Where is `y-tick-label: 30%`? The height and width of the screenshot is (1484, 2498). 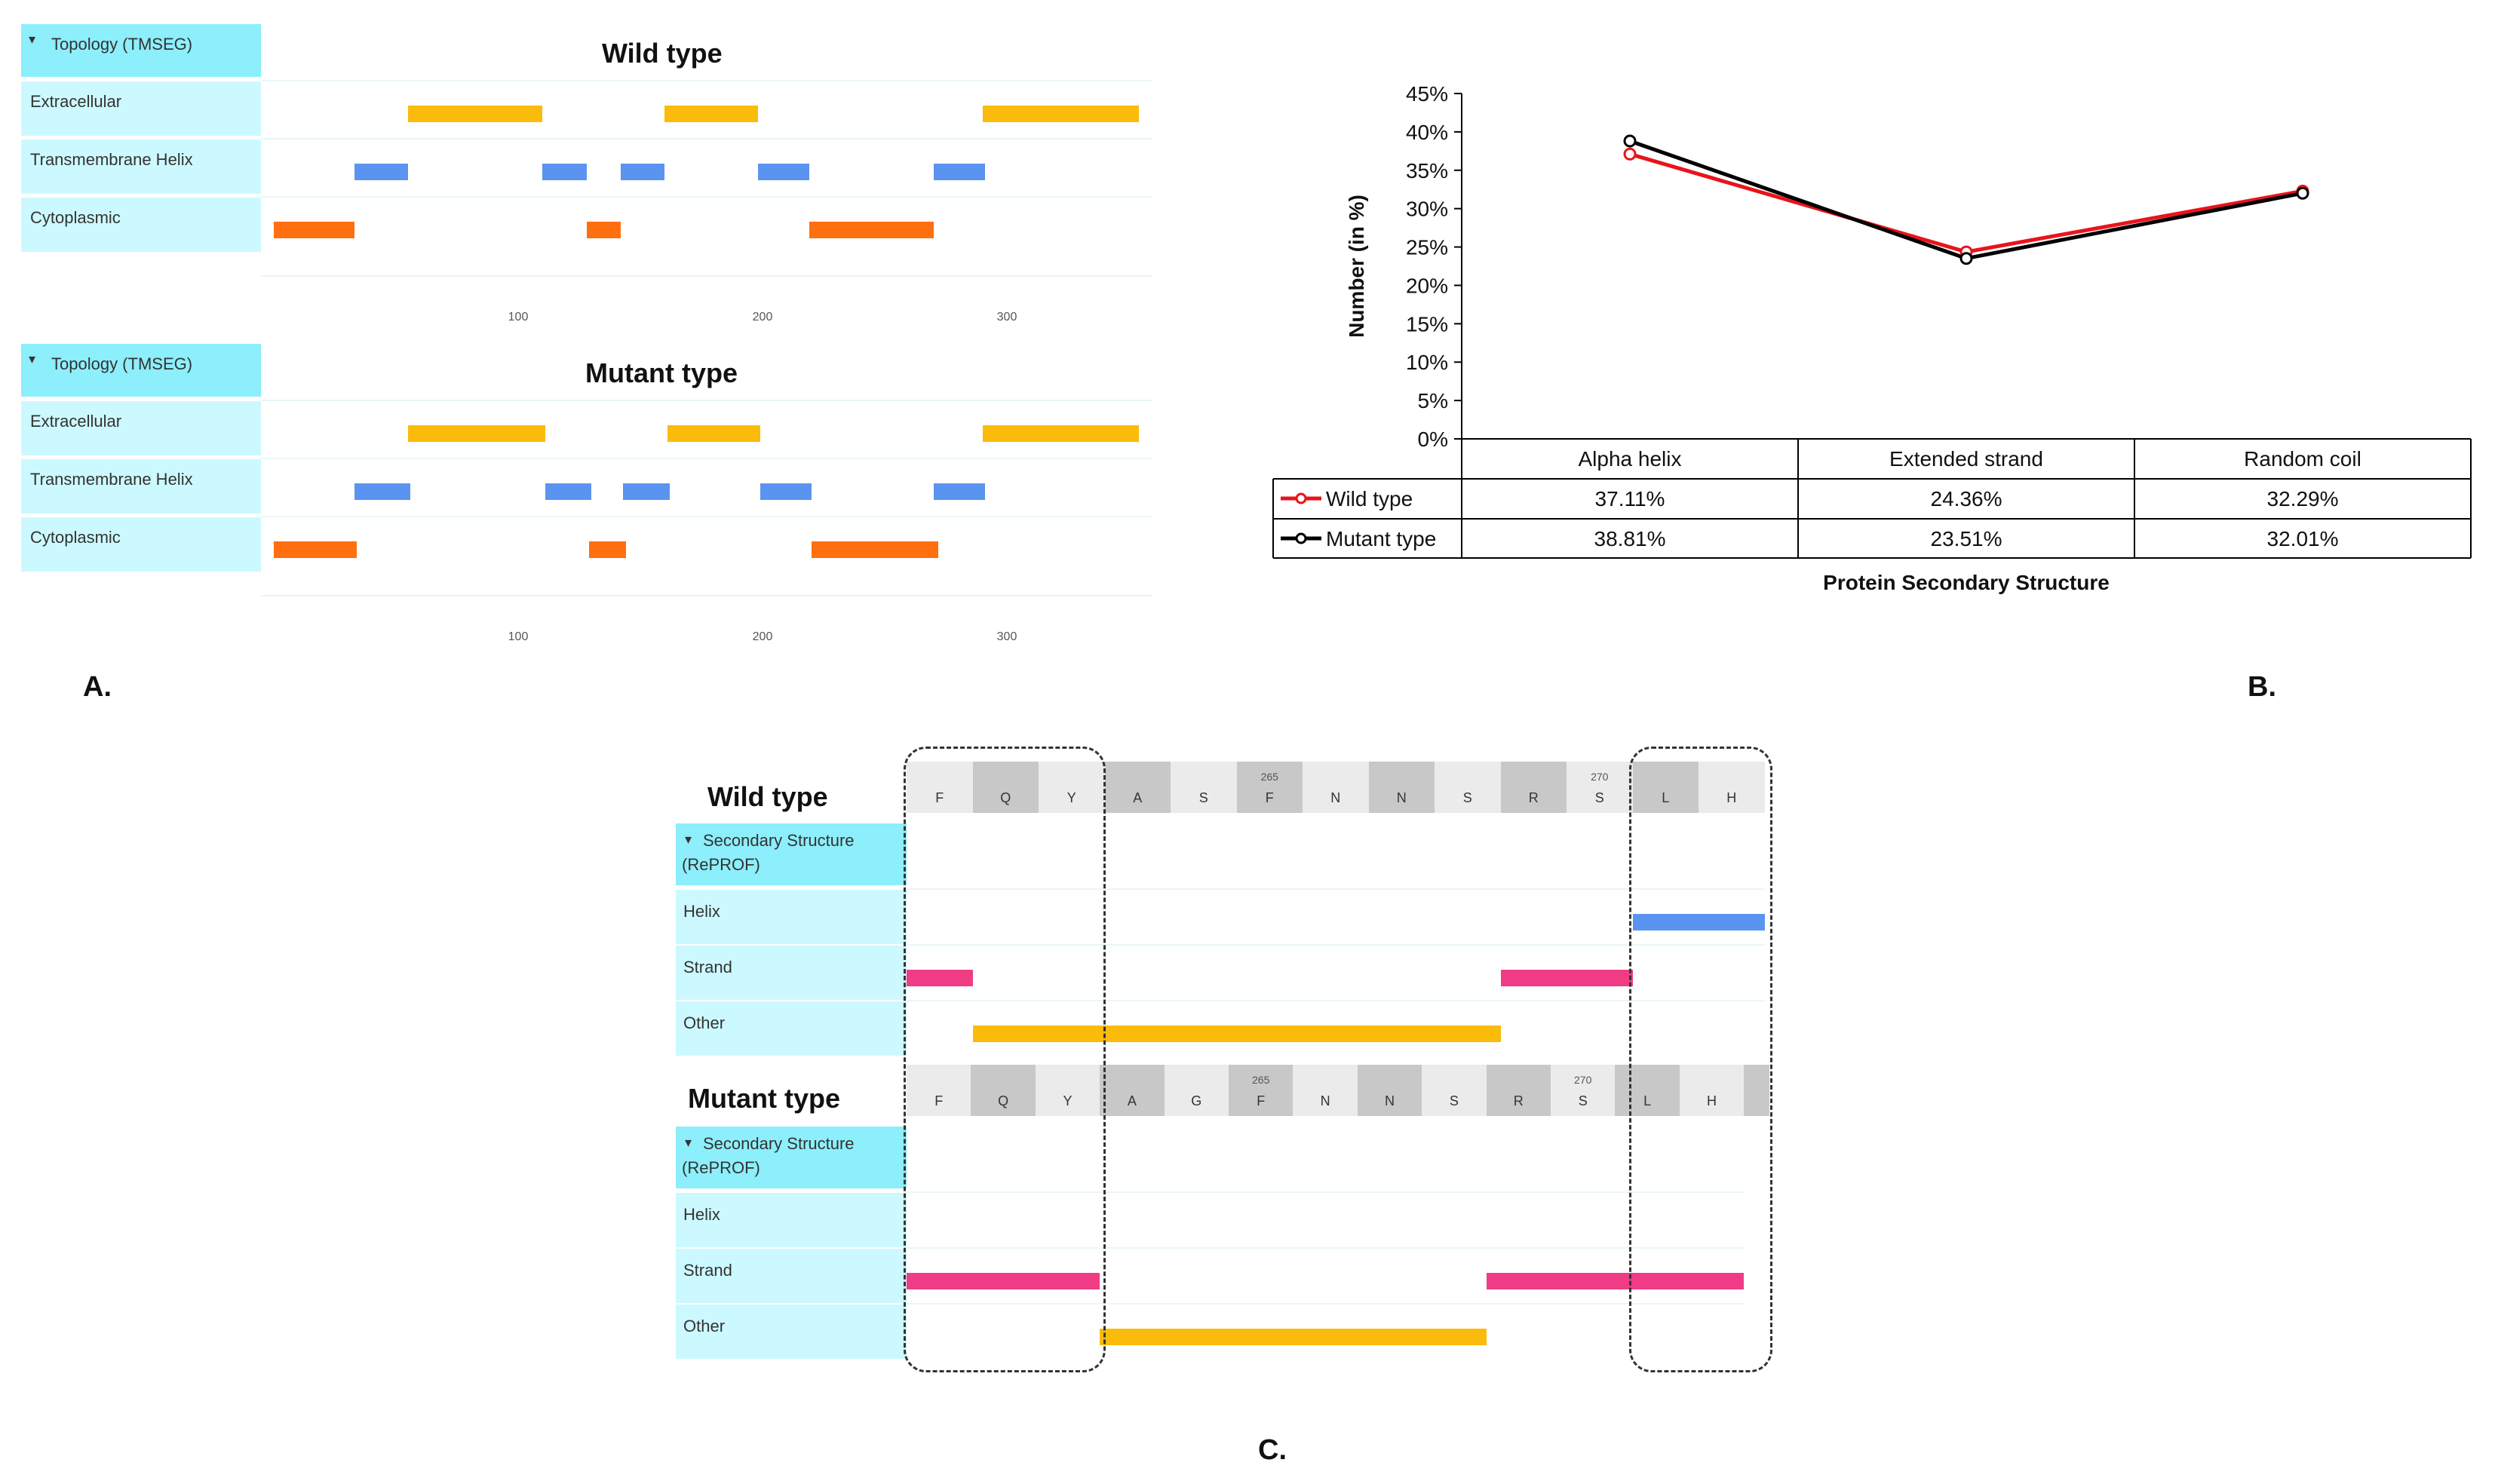
y-tick-label: 30% is located at coordinates (1427, 209).